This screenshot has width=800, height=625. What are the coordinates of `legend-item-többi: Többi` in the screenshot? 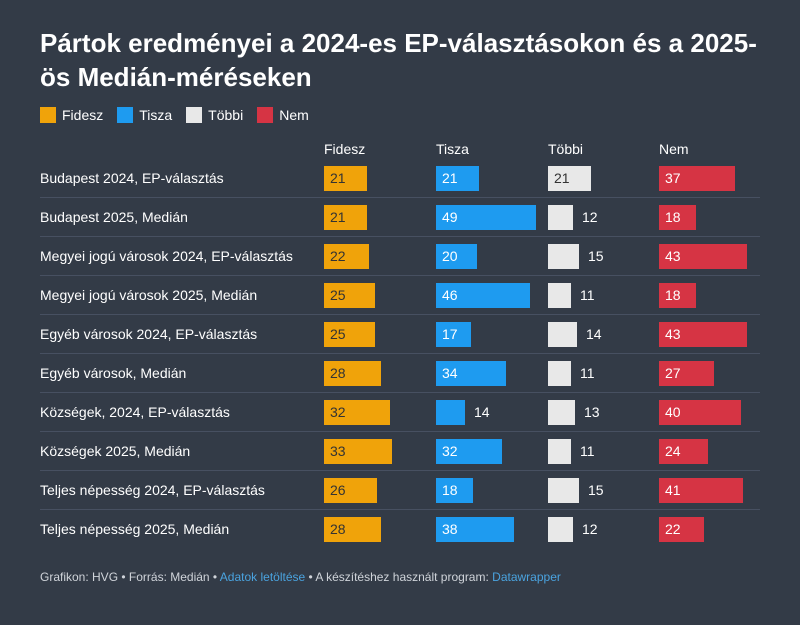 It's located at (214, 115).